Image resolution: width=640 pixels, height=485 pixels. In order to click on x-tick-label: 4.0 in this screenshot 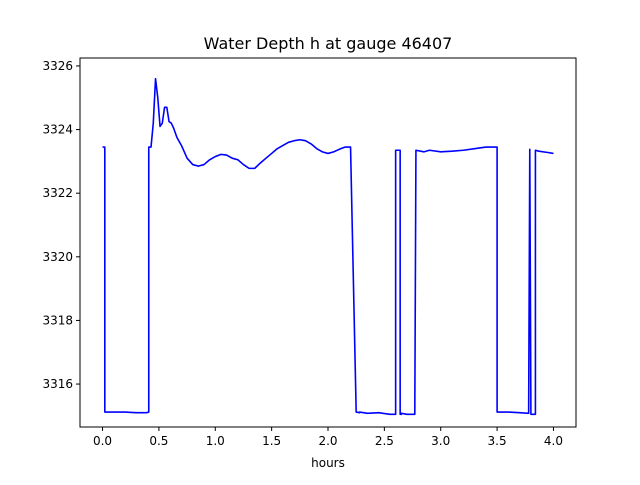, I will do `click(553, 441)`.